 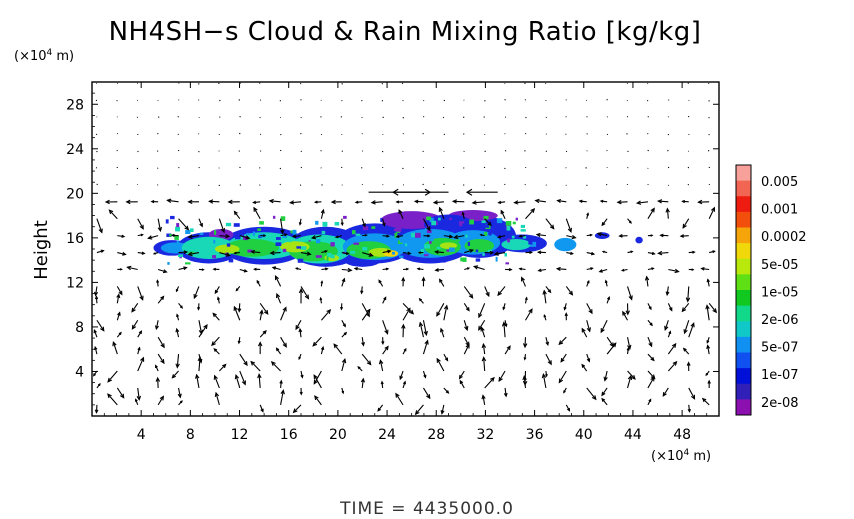 I want to click on time-readout: TIME = 4435000.0, so click(x=426, y=509).